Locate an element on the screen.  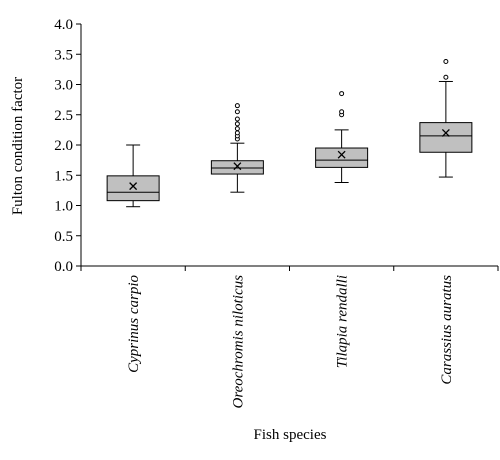
x-category-label: Cyprinus carpio is located at coordinates (134, 324).